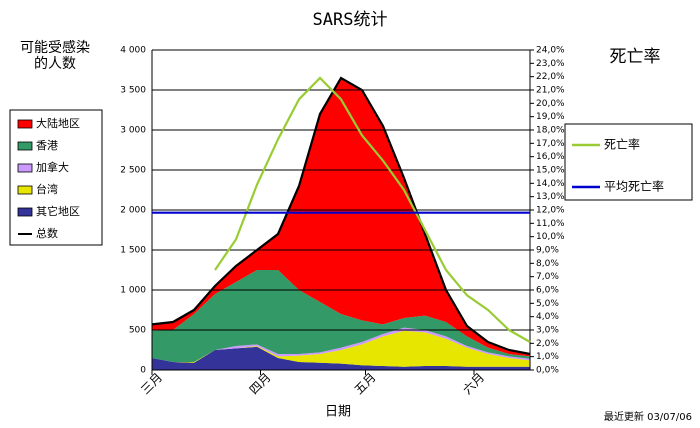 This screenshot has width=700, height=428. I want to click on y2-tick-label: 20,0%, so click(550, 104).